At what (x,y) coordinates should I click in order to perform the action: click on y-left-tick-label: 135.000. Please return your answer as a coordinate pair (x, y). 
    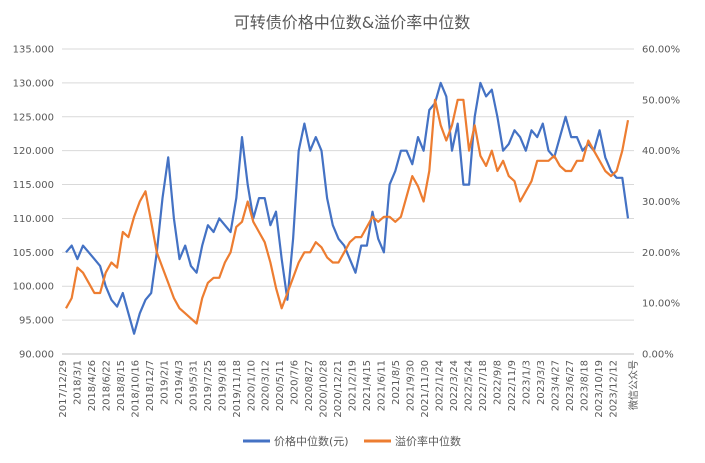
    Looking at the image, I should click on (33, 50).